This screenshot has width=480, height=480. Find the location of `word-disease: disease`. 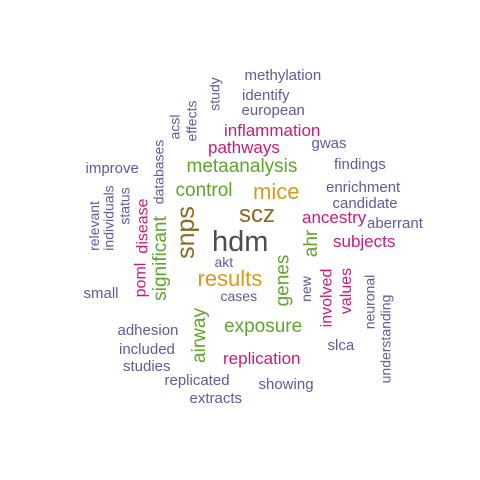

word-disease: disease is located at coordinates (143, 226).